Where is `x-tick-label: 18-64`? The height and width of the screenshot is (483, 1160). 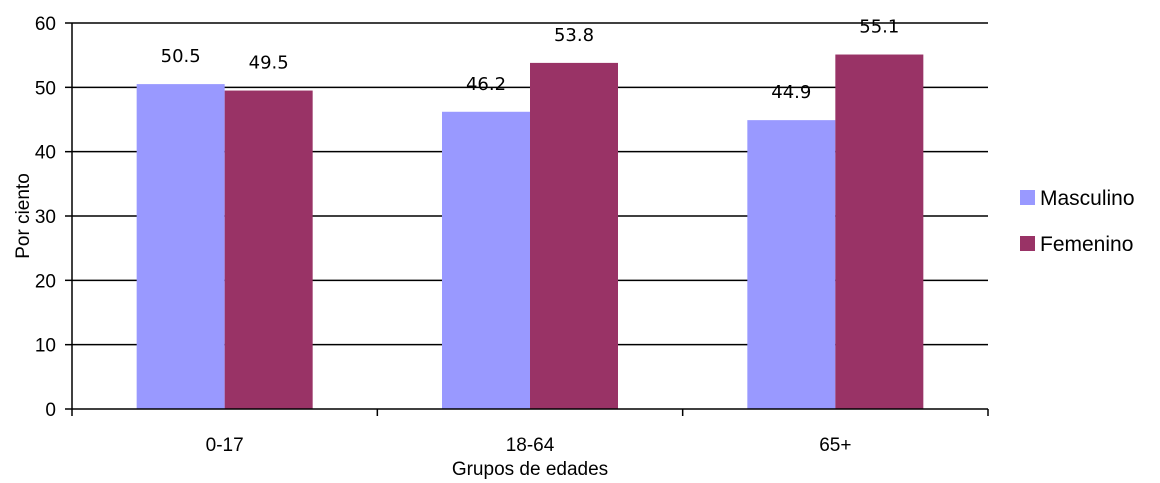 x-tick-label: 18-64 is located at coordinates (530, 445).